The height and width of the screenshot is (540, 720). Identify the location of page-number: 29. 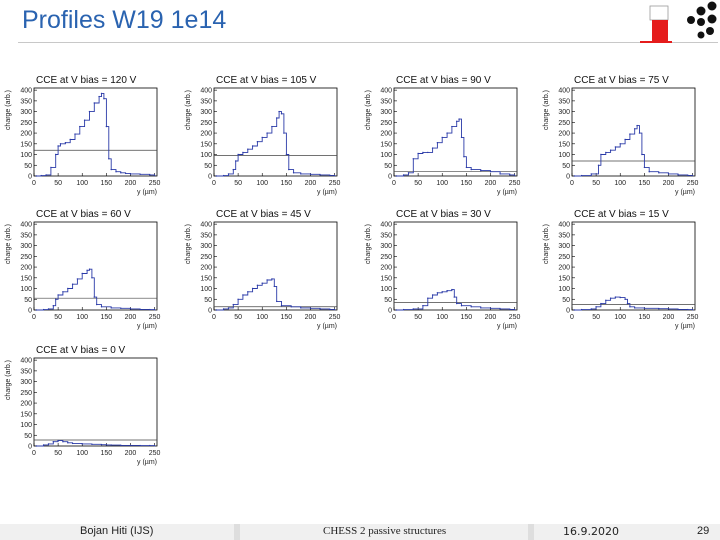
(703, 531).